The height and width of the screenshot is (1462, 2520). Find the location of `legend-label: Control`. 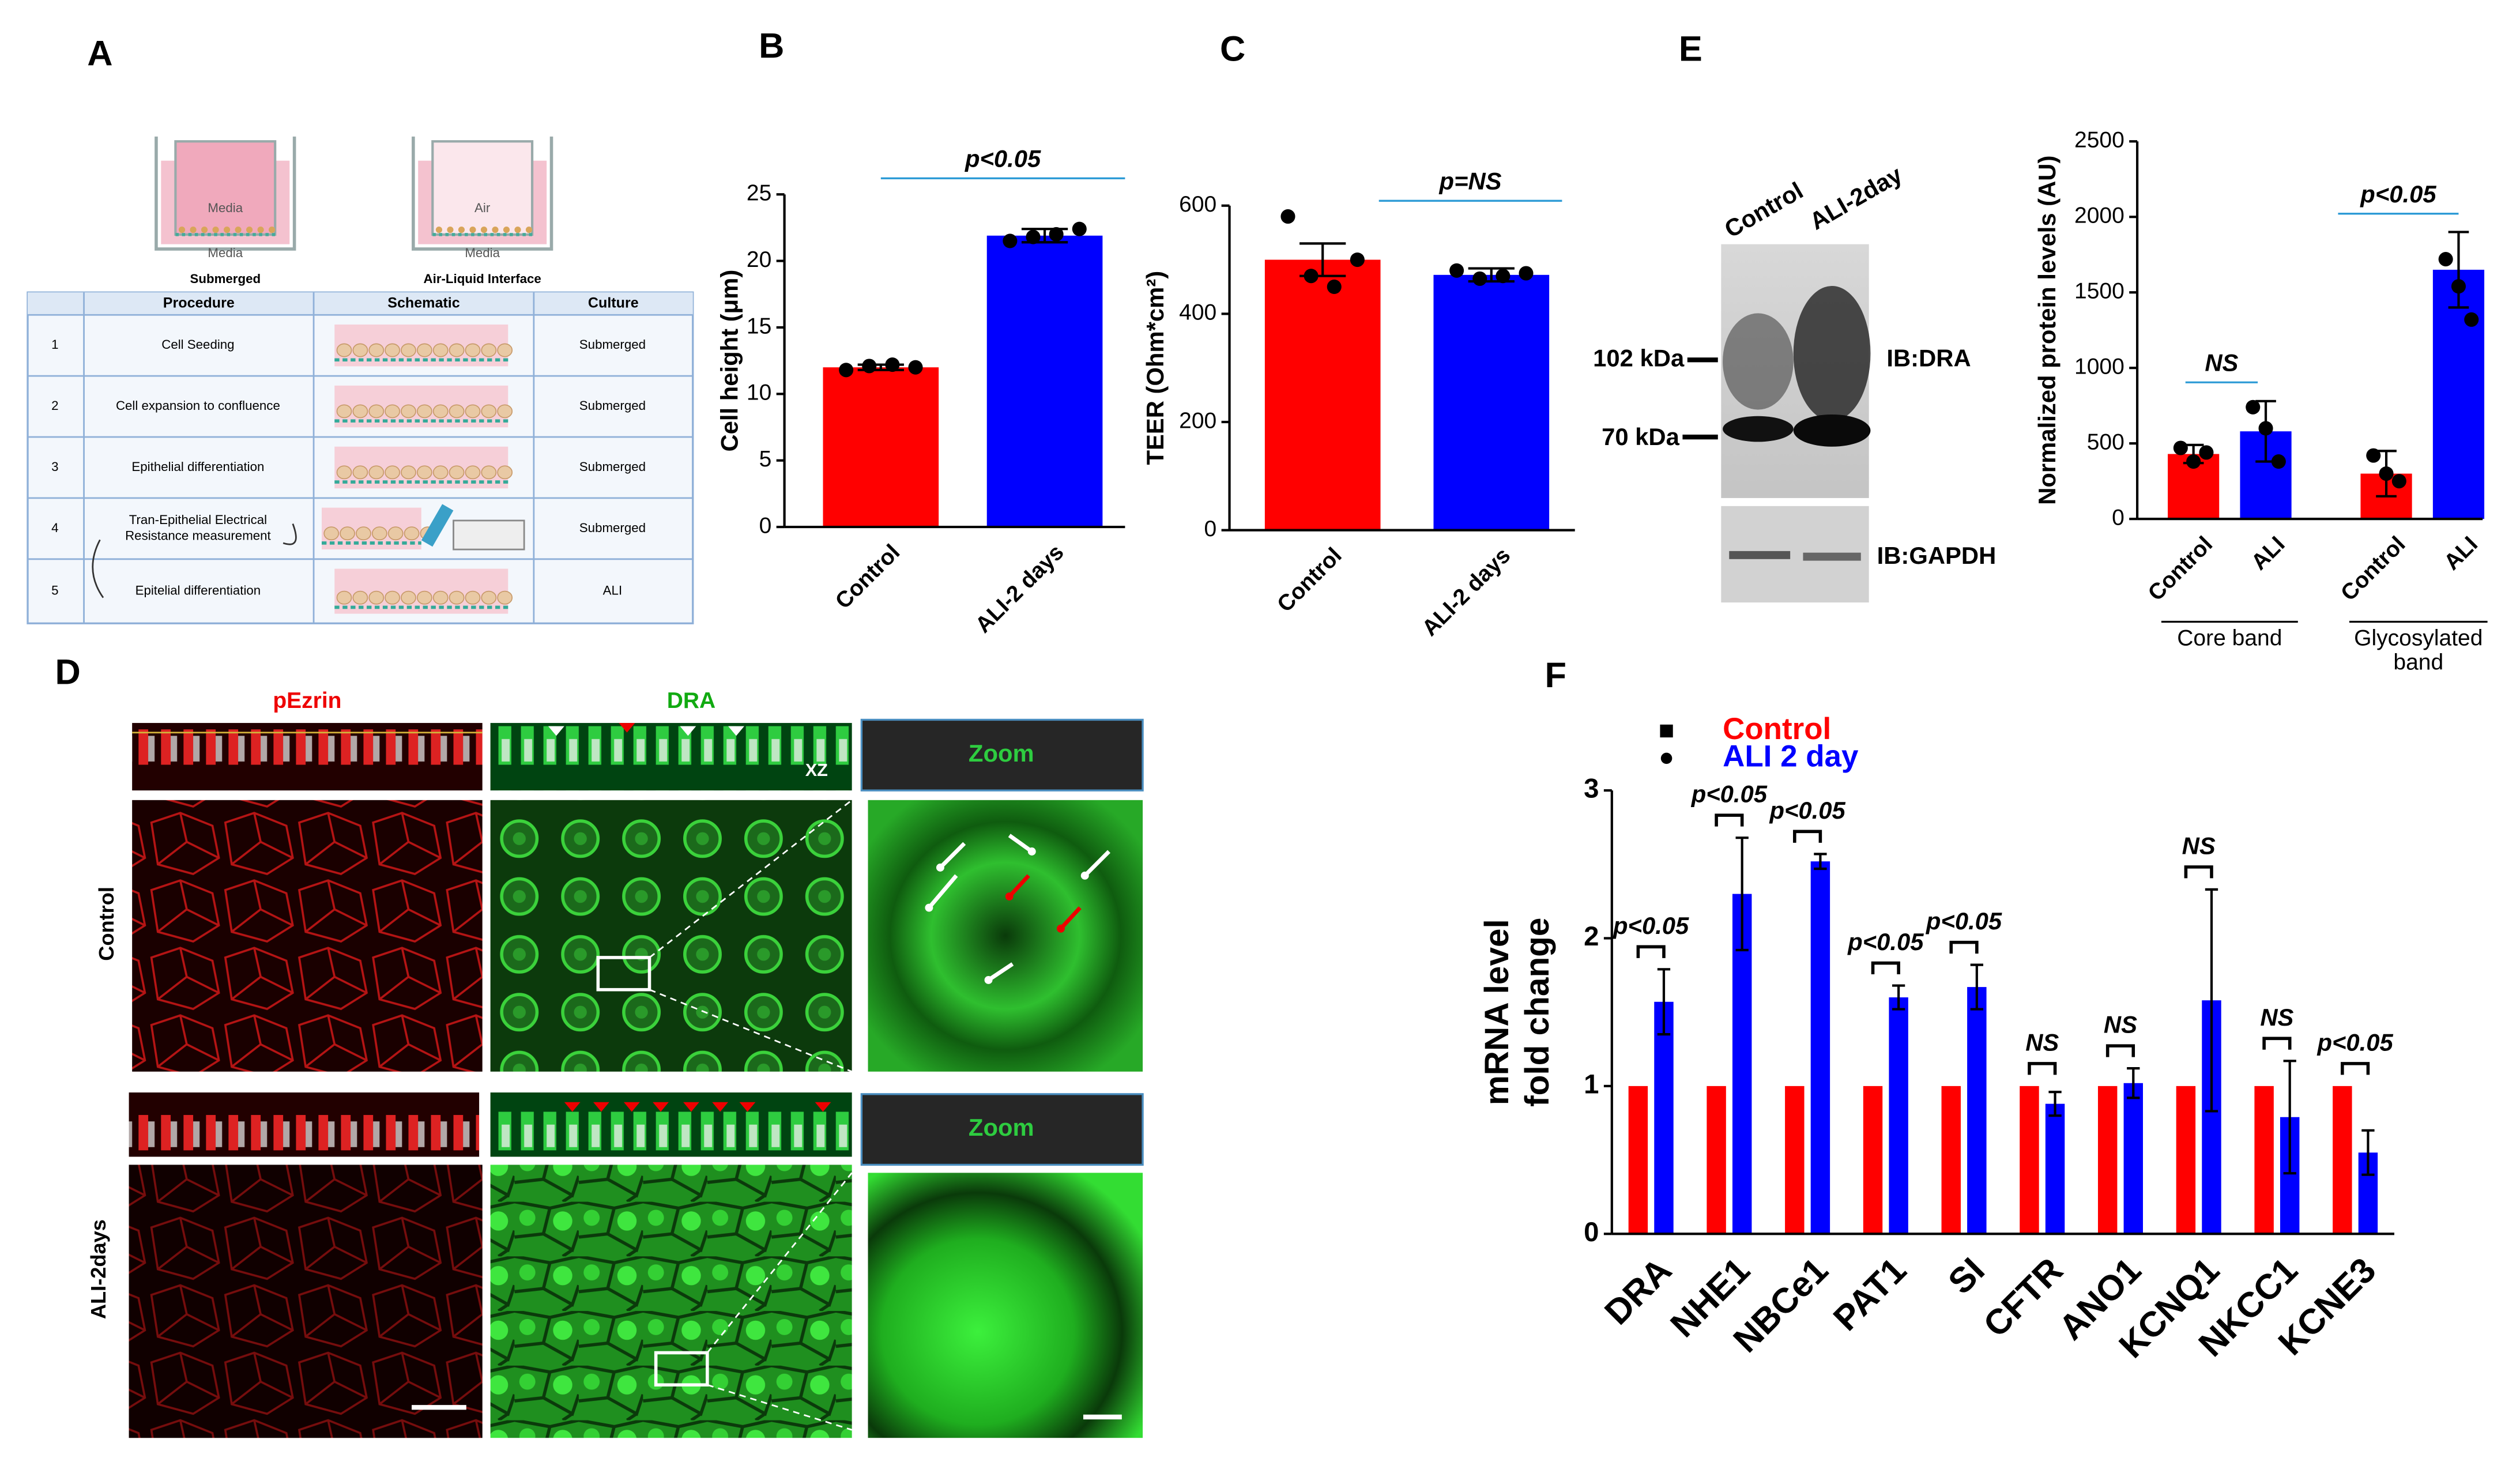

legend-label: Control is located at coordinates (1777, 729).